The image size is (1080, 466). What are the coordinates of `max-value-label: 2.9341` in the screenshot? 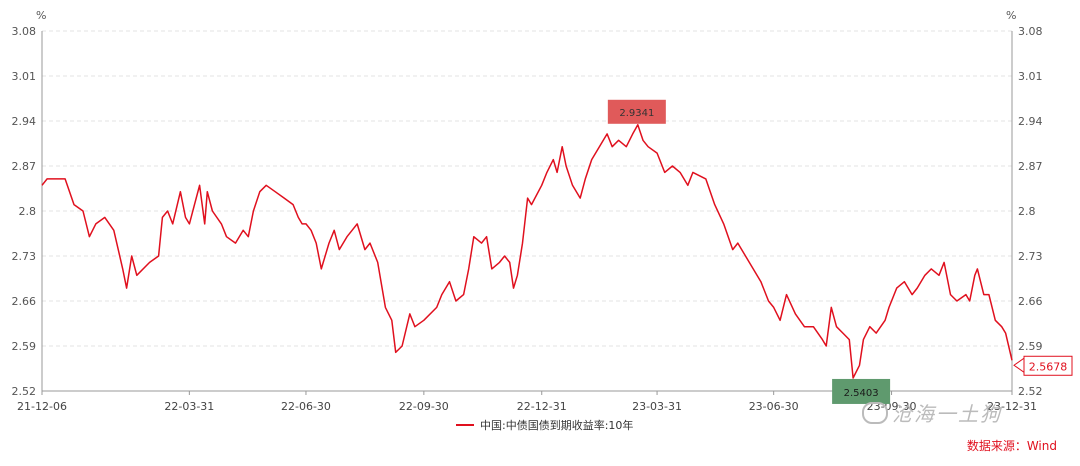 It's located at (636, 113).